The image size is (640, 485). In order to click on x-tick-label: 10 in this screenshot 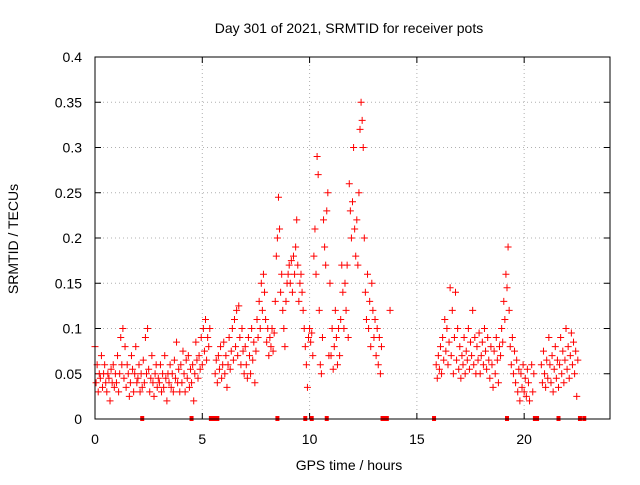, I will do `click(310, 439)`.